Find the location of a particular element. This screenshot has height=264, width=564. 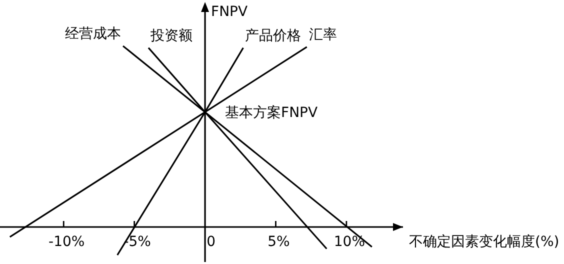

series-label: 产品价格 is located at coordinates (273, 36).